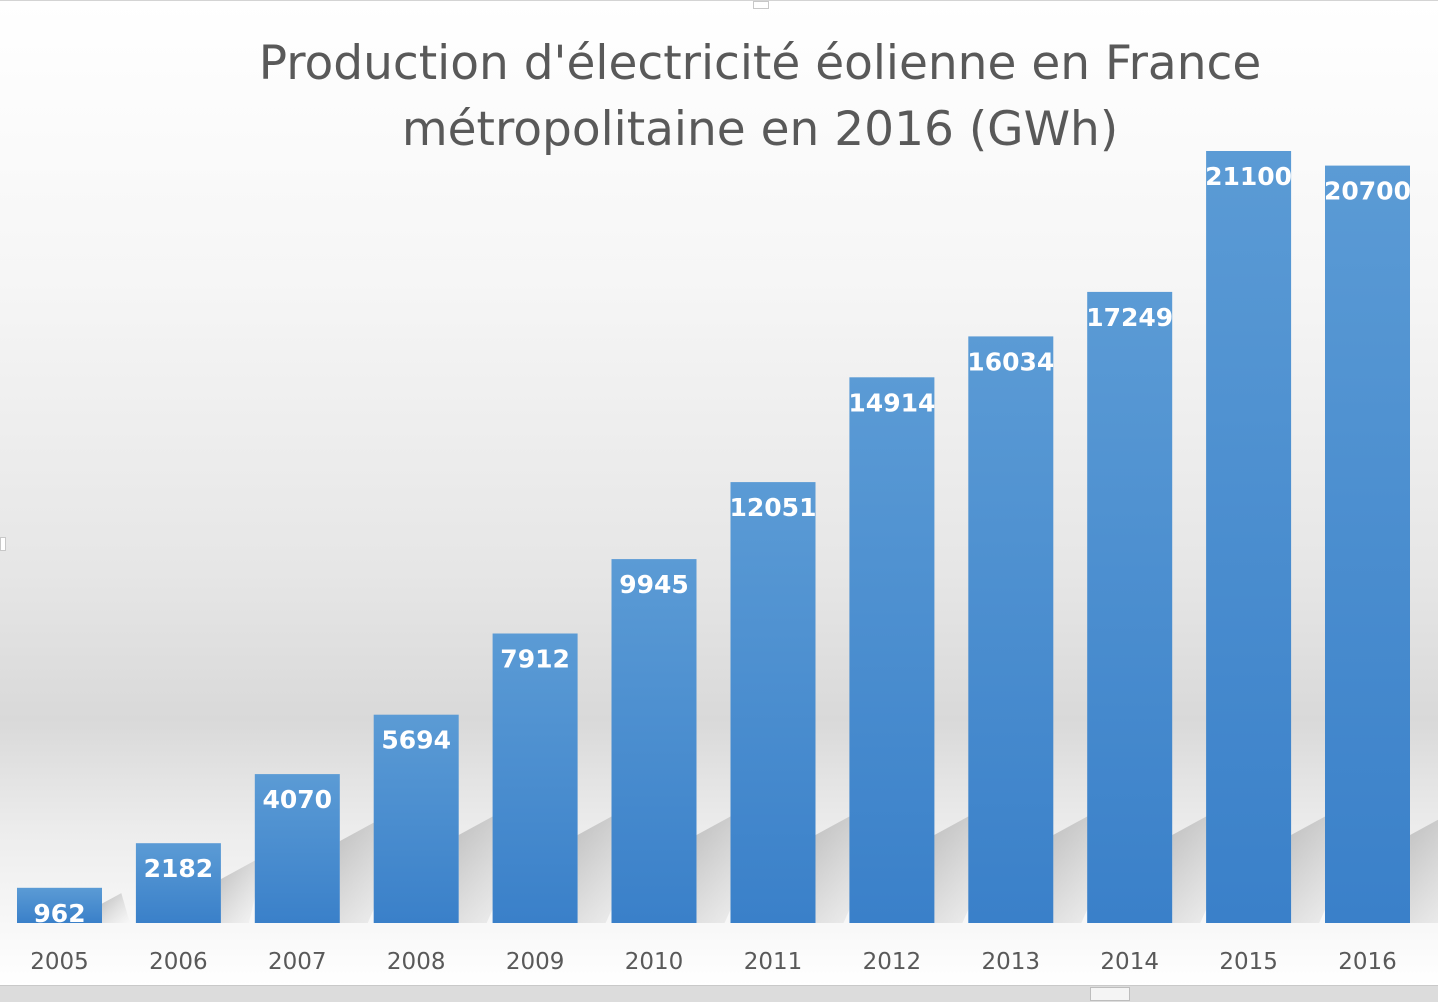 The image size is (1438, 1002). What do you see at coordinates (1248, 176) in the screenshot?
I see `data-label-2015: 21100` at bounding box center [1248, 176].